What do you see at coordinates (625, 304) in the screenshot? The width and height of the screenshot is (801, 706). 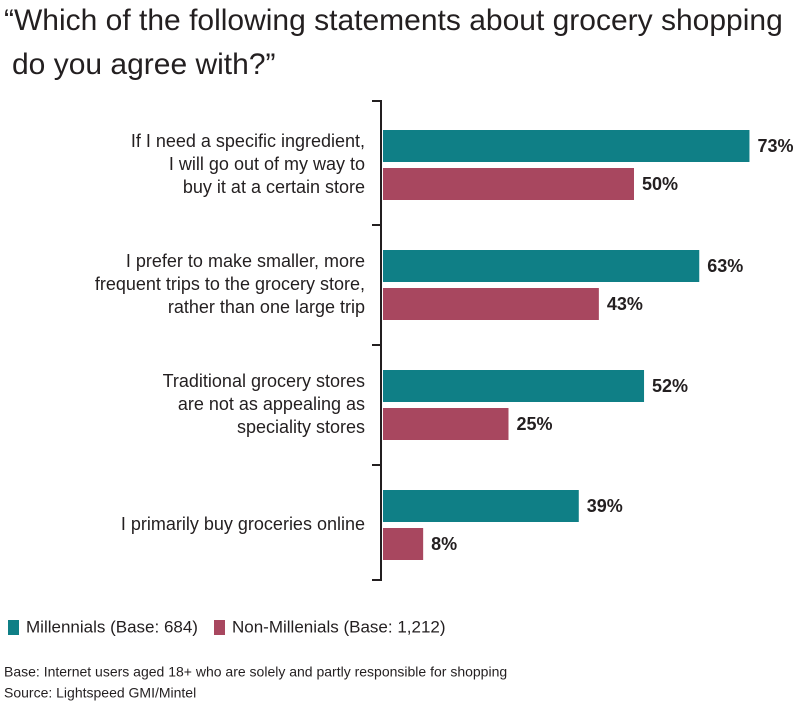 I see `value-label: 43%` at bounding box center [625, 304].